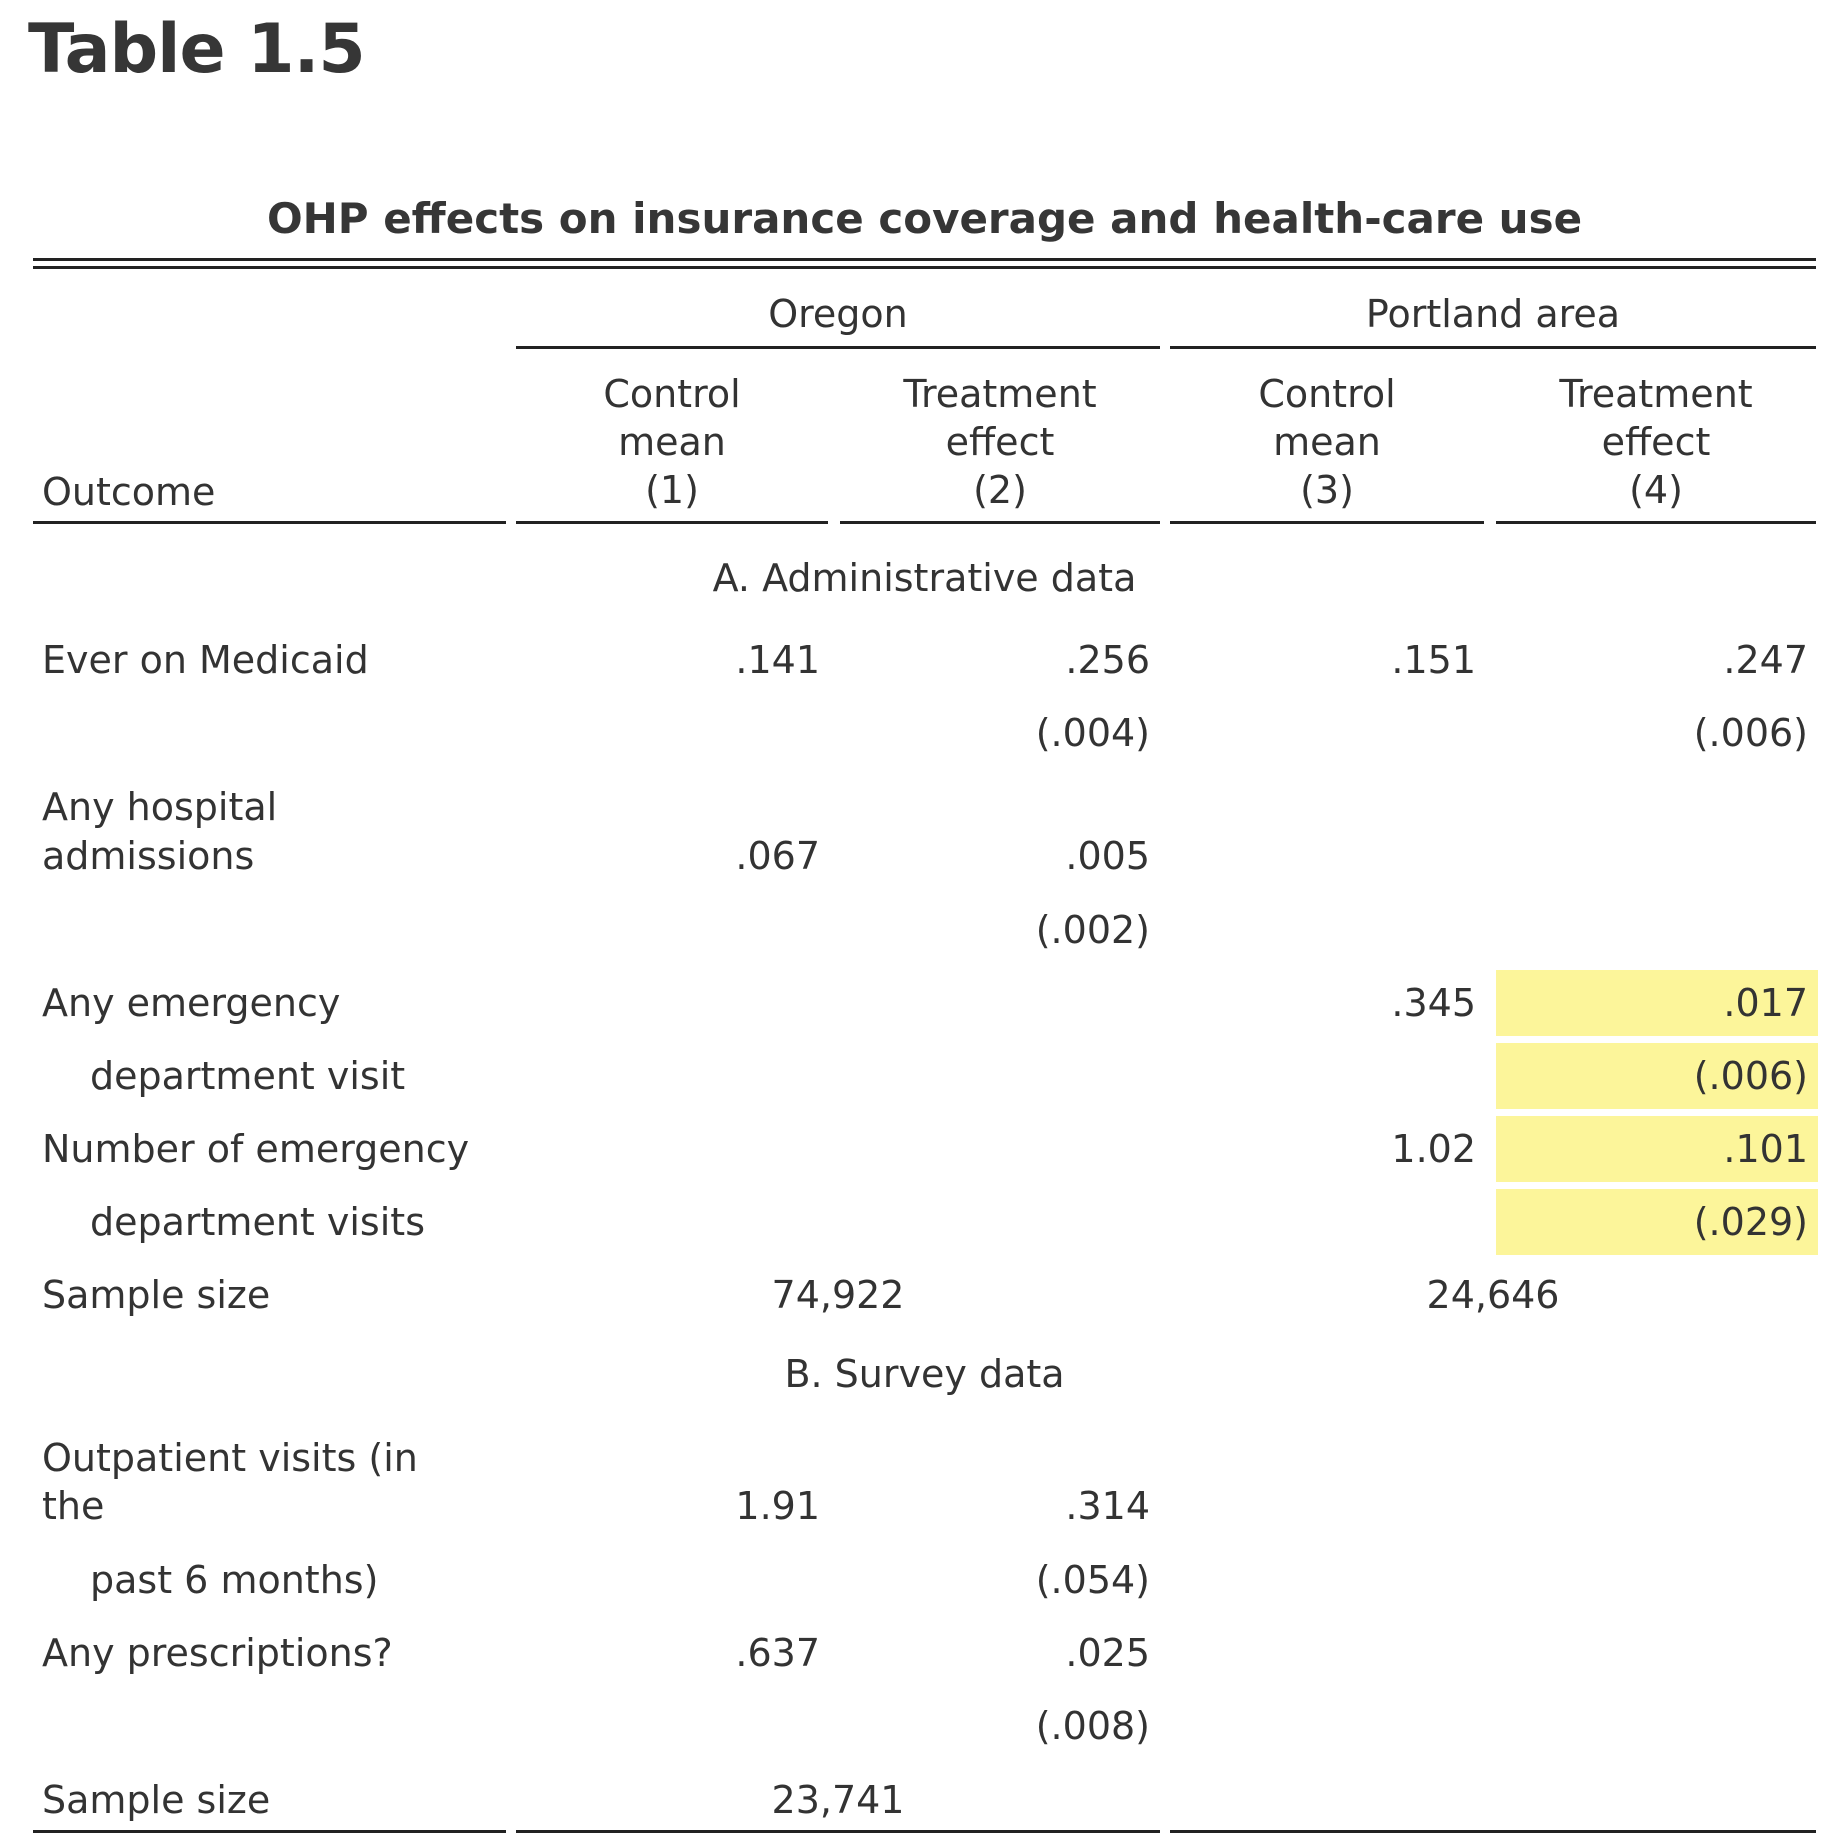 The image size is (1840, 1840). What do you see at coordinates (1750, 1222) in the screenshot?
I see `cell-er-num-c4-se: (.029)` at bounding box center [1750, 1222].